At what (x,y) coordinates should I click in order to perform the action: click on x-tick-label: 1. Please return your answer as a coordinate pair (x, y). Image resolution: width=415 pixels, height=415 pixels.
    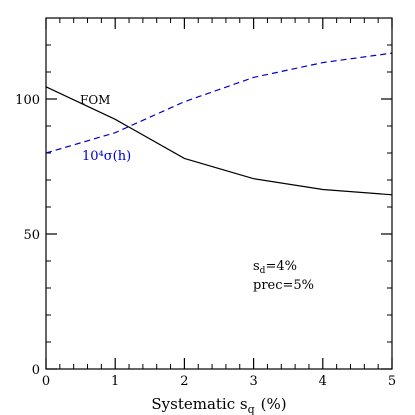
    Looking at the image, I should click on (115, 381).